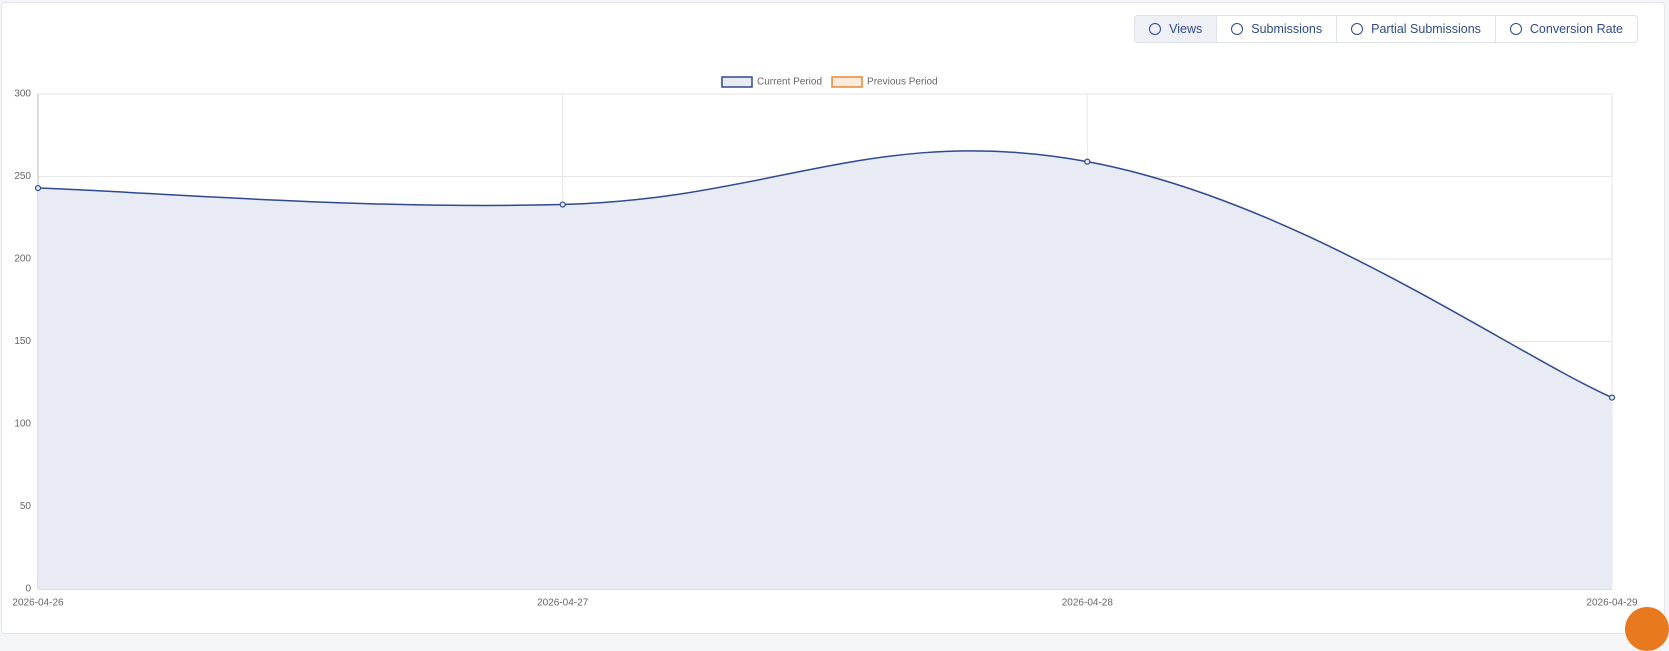 Image resolution: width=1669 pixels, height=651 pixels. I want to click on tab-label: Submissions, so click(1287, 29).